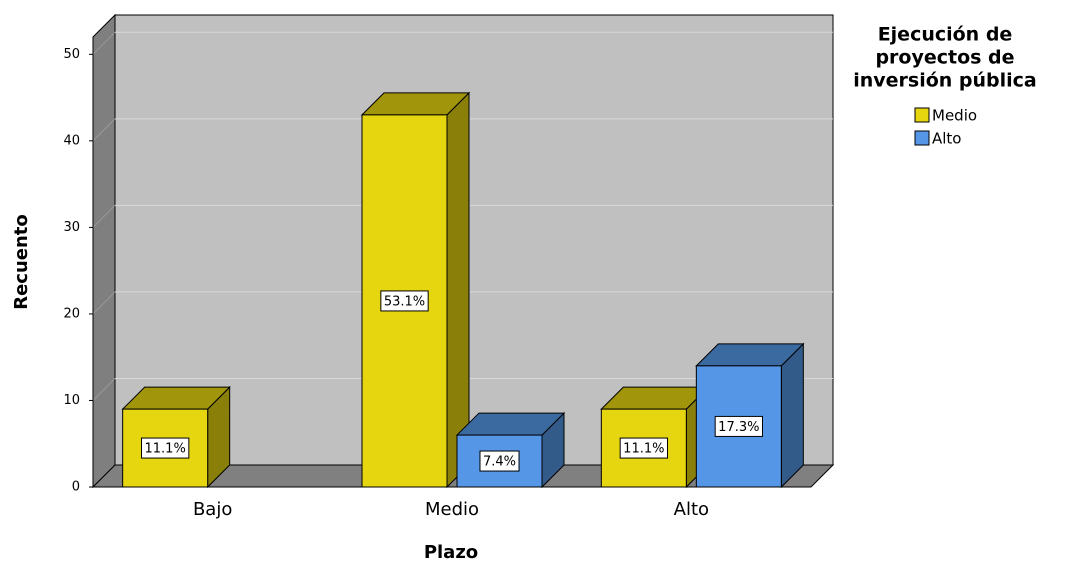 This screenshot has height=565, width=1076. Describe the element at coordinates (944, 58) in the screenshot. I see `legend-title: proyectos de` at that location.